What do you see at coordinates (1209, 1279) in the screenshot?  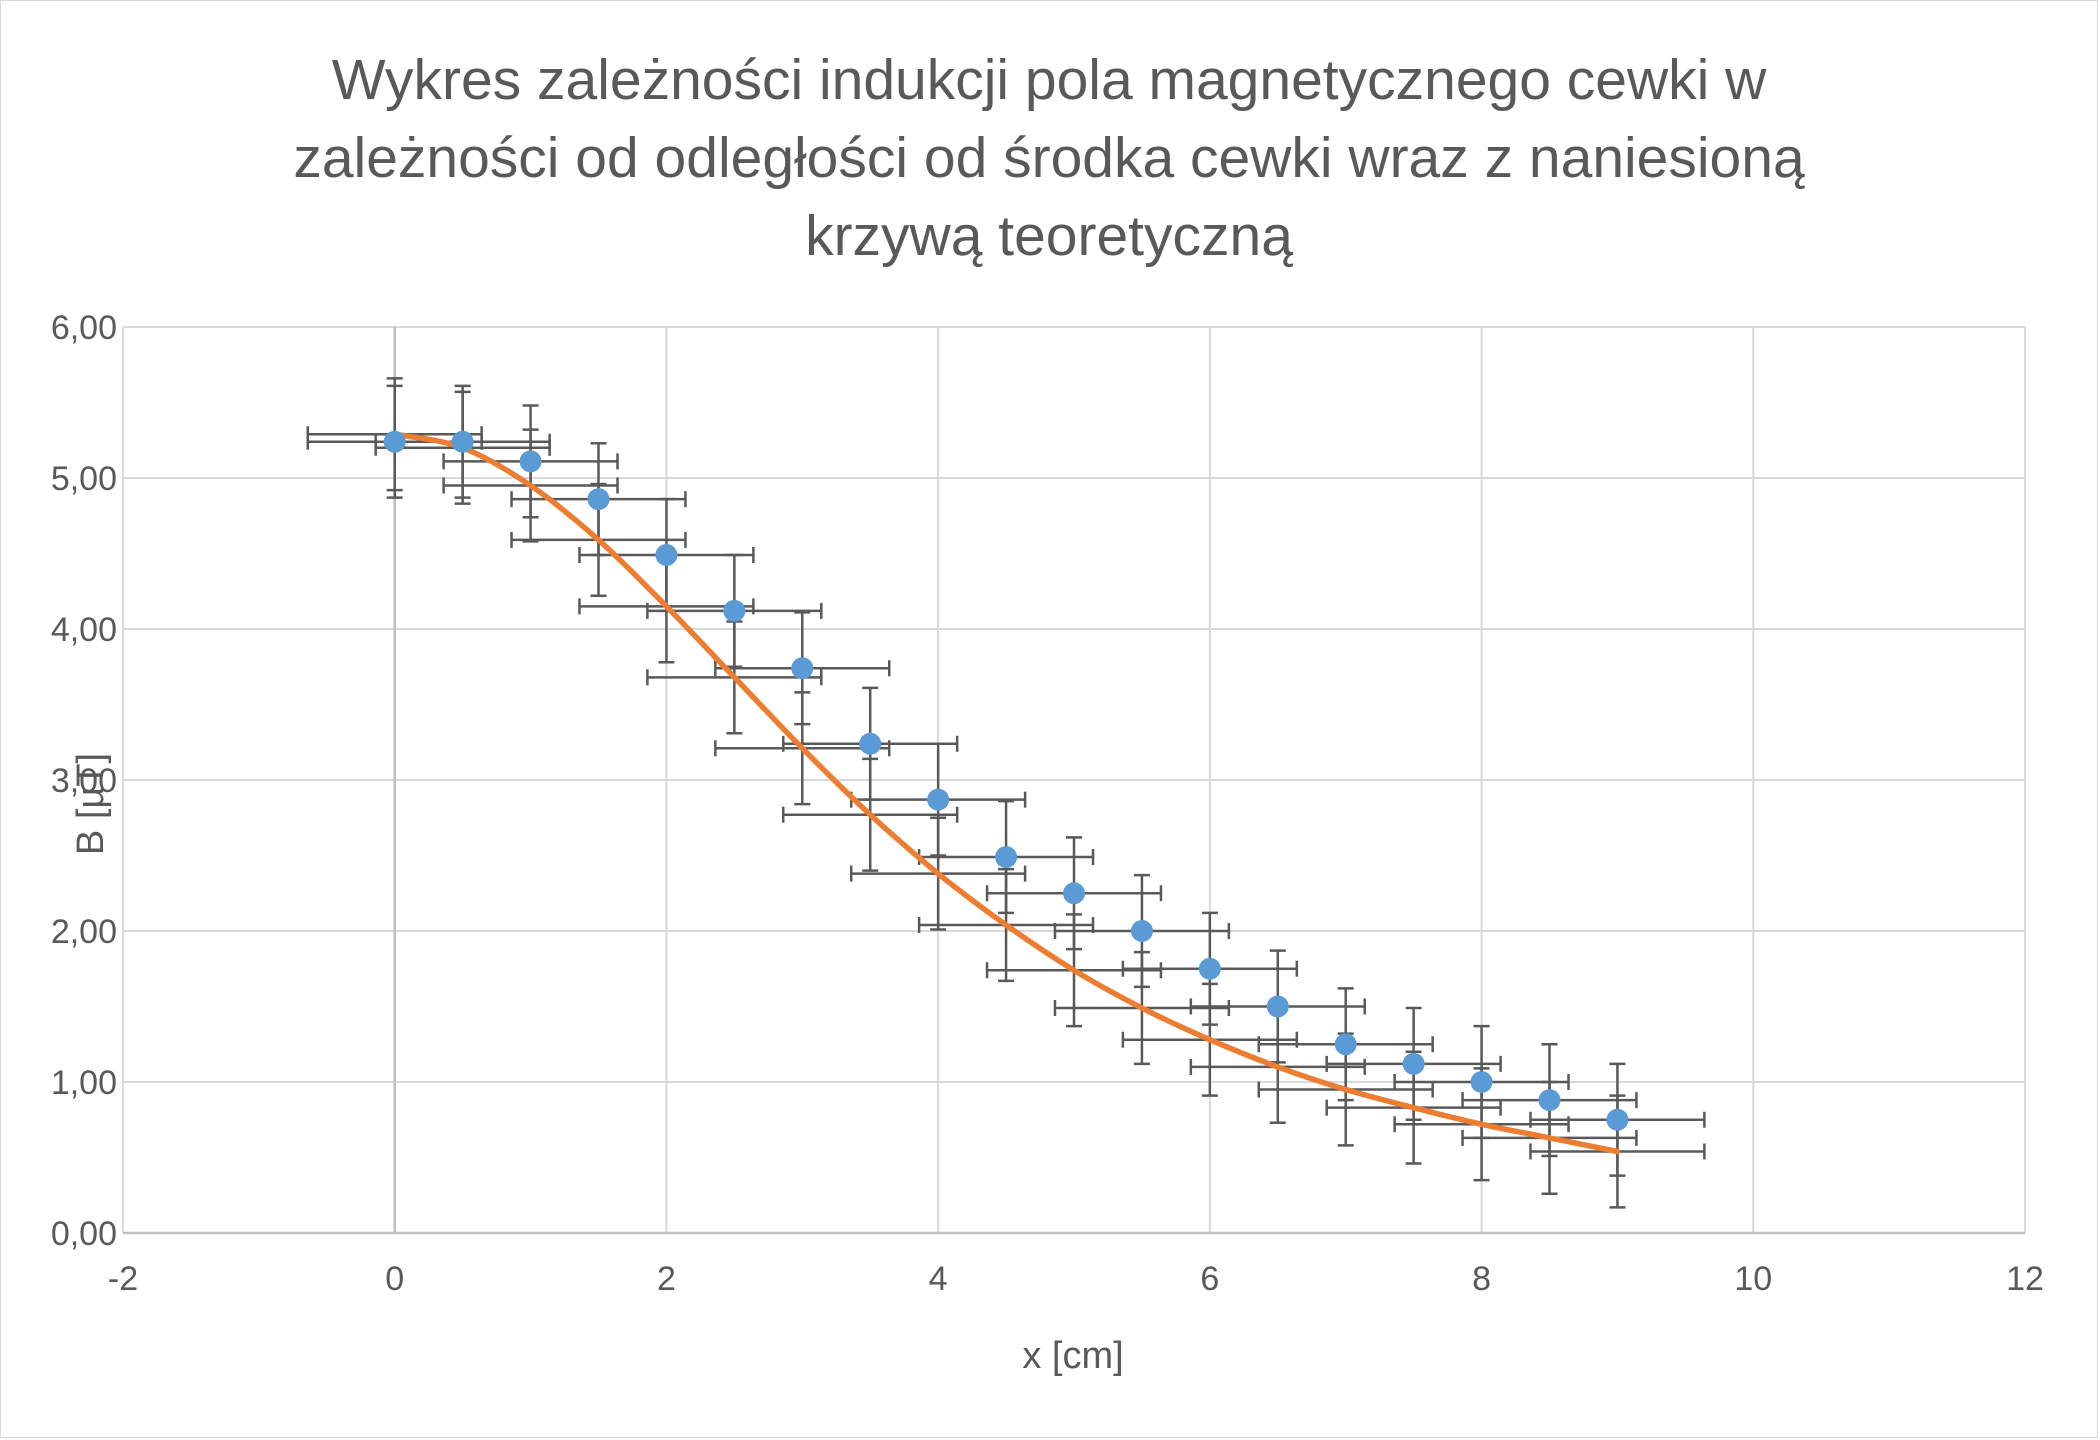 I see `x-tick-label: 6` at bounding box center [1209, 1279].